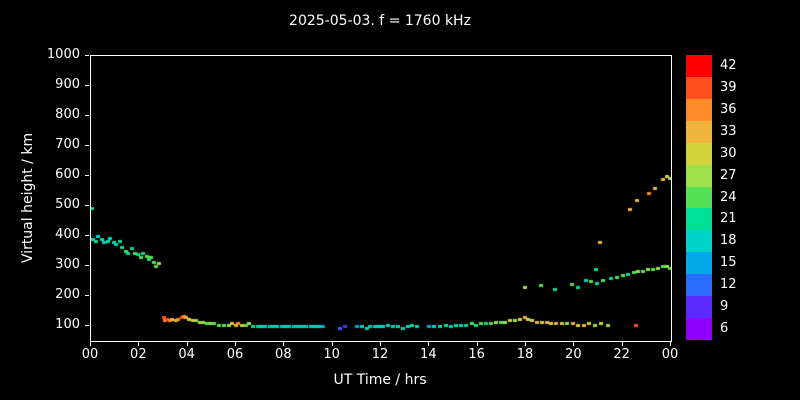 This screenshot has height=400, width=800. Describe the element at coordinates (728, 153) in the screenshot. I see `colorbar-tick-label: 30` at that location.